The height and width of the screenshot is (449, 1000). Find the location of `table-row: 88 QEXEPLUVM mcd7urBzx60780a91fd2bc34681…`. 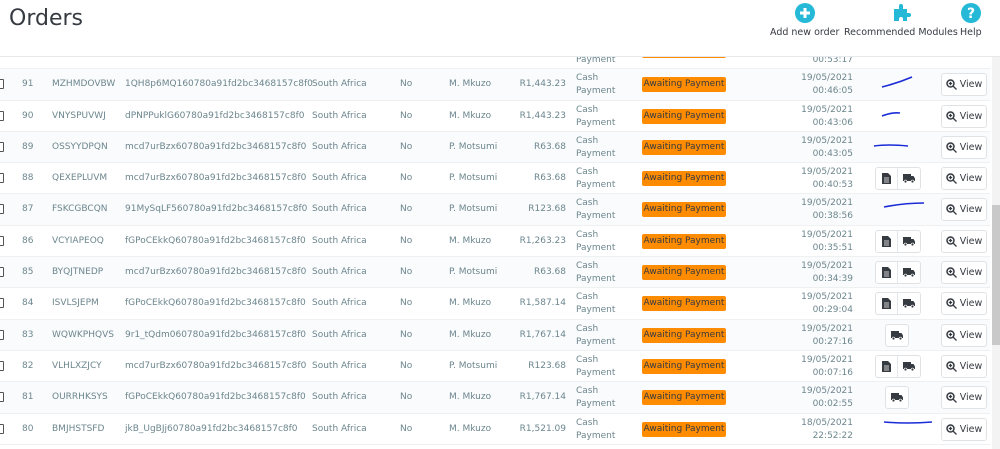

table-row: 88 QEXEPLUVM mcd7urBzx60780a91fd2bc34681… is located at coordinates (495, 179).